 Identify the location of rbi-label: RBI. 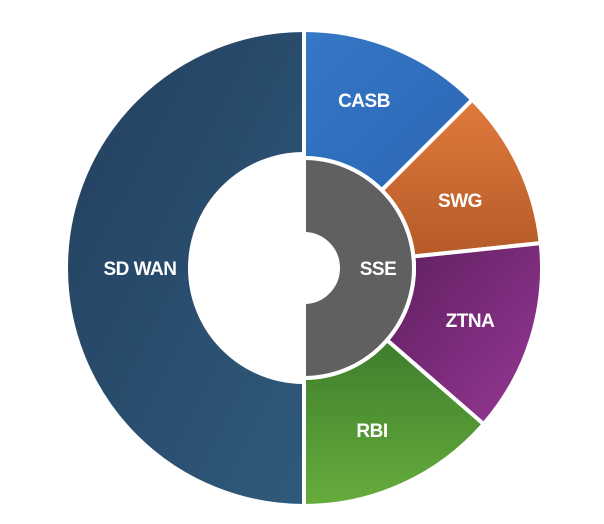
(371, 431).